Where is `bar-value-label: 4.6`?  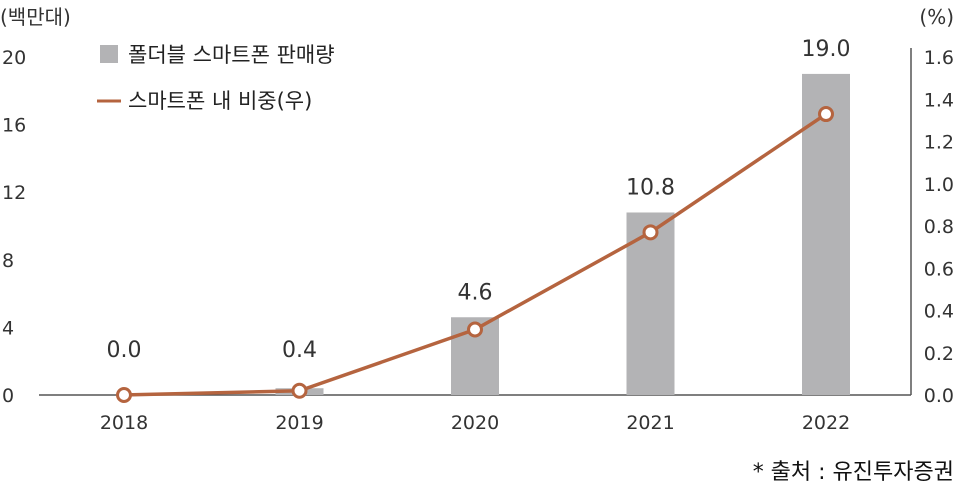
bar-value-label: 4.6 is located at coordinates (475, 292).